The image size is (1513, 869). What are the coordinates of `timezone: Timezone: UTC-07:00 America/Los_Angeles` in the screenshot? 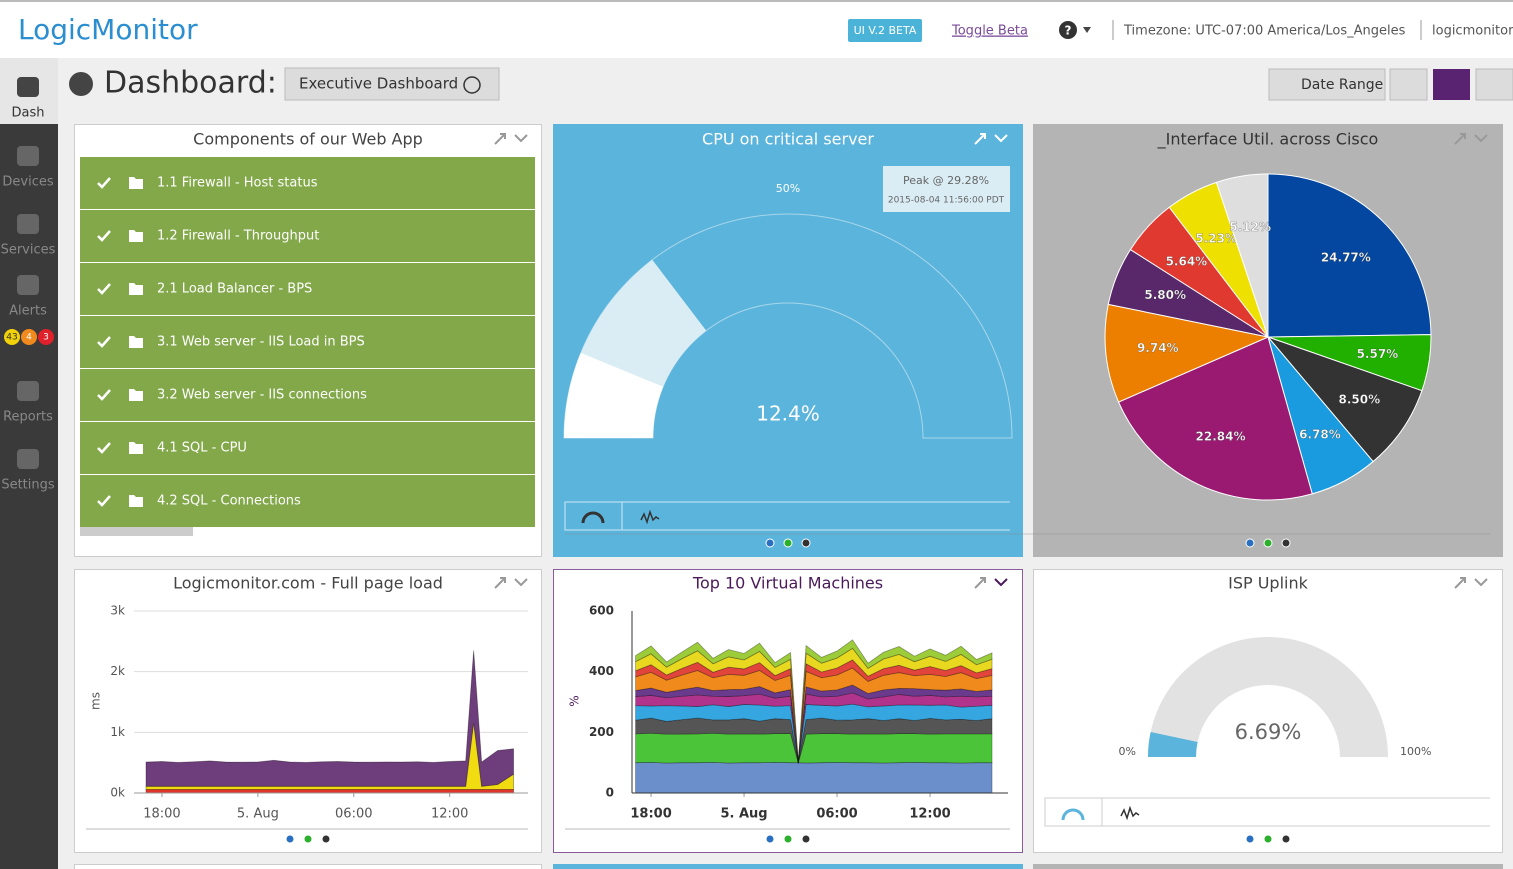 It's located at (1264, 31).